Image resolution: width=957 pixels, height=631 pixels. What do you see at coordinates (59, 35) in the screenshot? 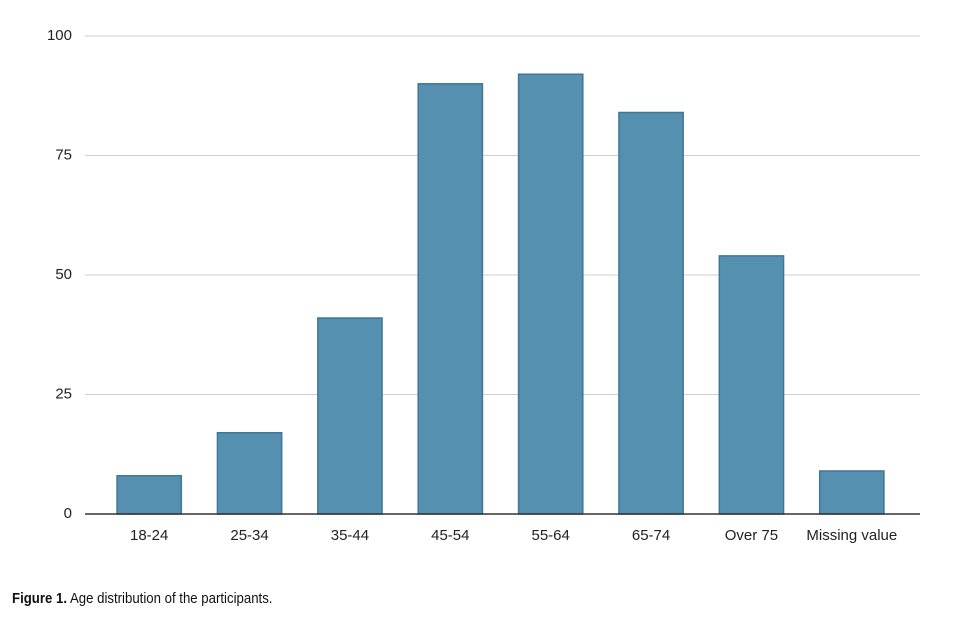
I see `y-tick-label: 100` at bounding box center [59, 35].